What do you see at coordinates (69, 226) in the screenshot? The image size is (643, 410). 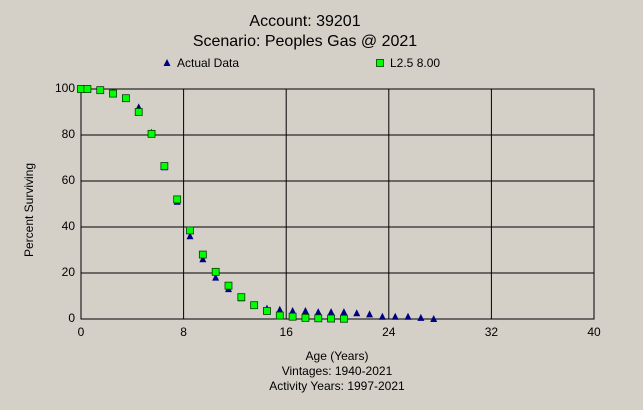 I see `y-tick-label: 40` at bounding box center [69, 226].